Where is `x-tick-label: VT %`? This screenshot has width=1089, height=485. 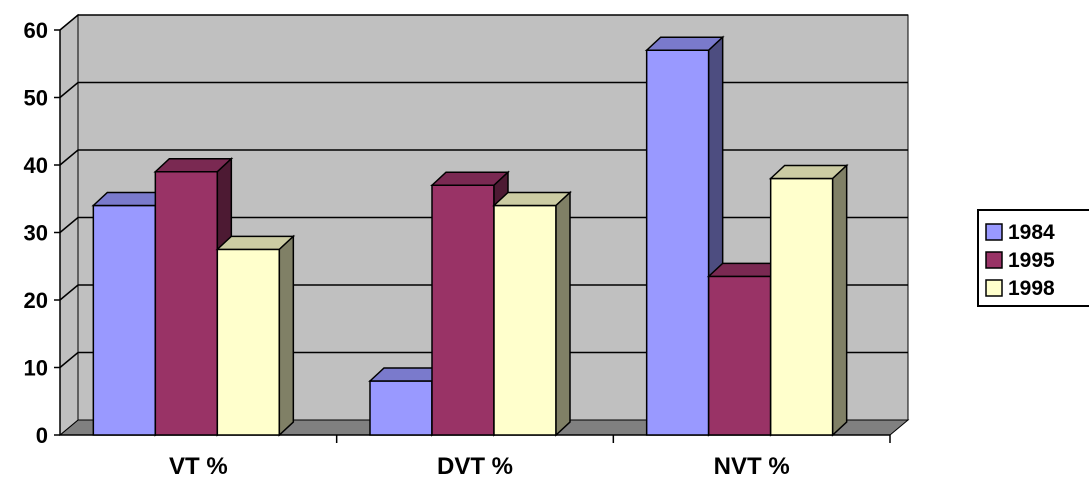
x-tick-label: VT % is located at coordinates (198, 466).